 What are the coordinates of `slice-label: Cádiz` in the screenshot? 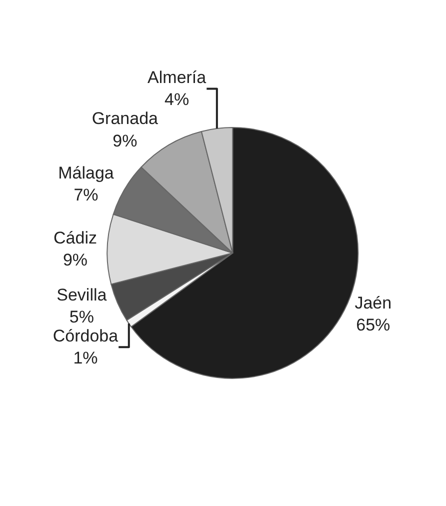 It's located at (75, 238).